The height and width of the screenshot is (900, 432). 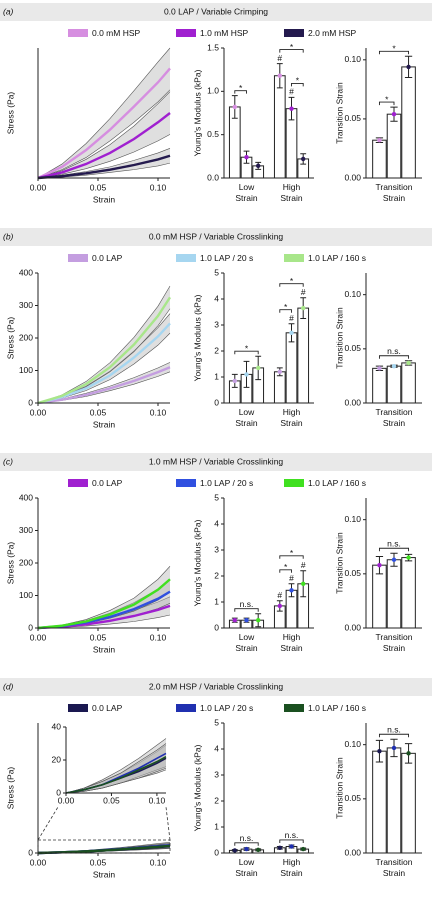 I want to click on legend-label: 1.0 LAP / 160 s, so click(x=337, y=258).